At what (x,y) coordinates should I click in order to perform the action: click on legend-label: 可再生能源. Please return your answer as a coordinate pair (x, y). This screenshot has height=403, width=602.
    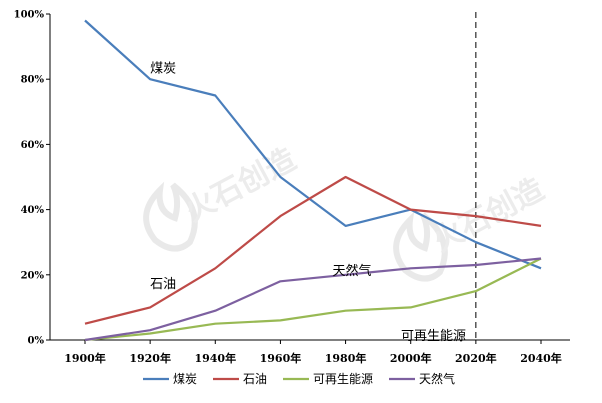
    Looking at the image, I should click on (343, 379).